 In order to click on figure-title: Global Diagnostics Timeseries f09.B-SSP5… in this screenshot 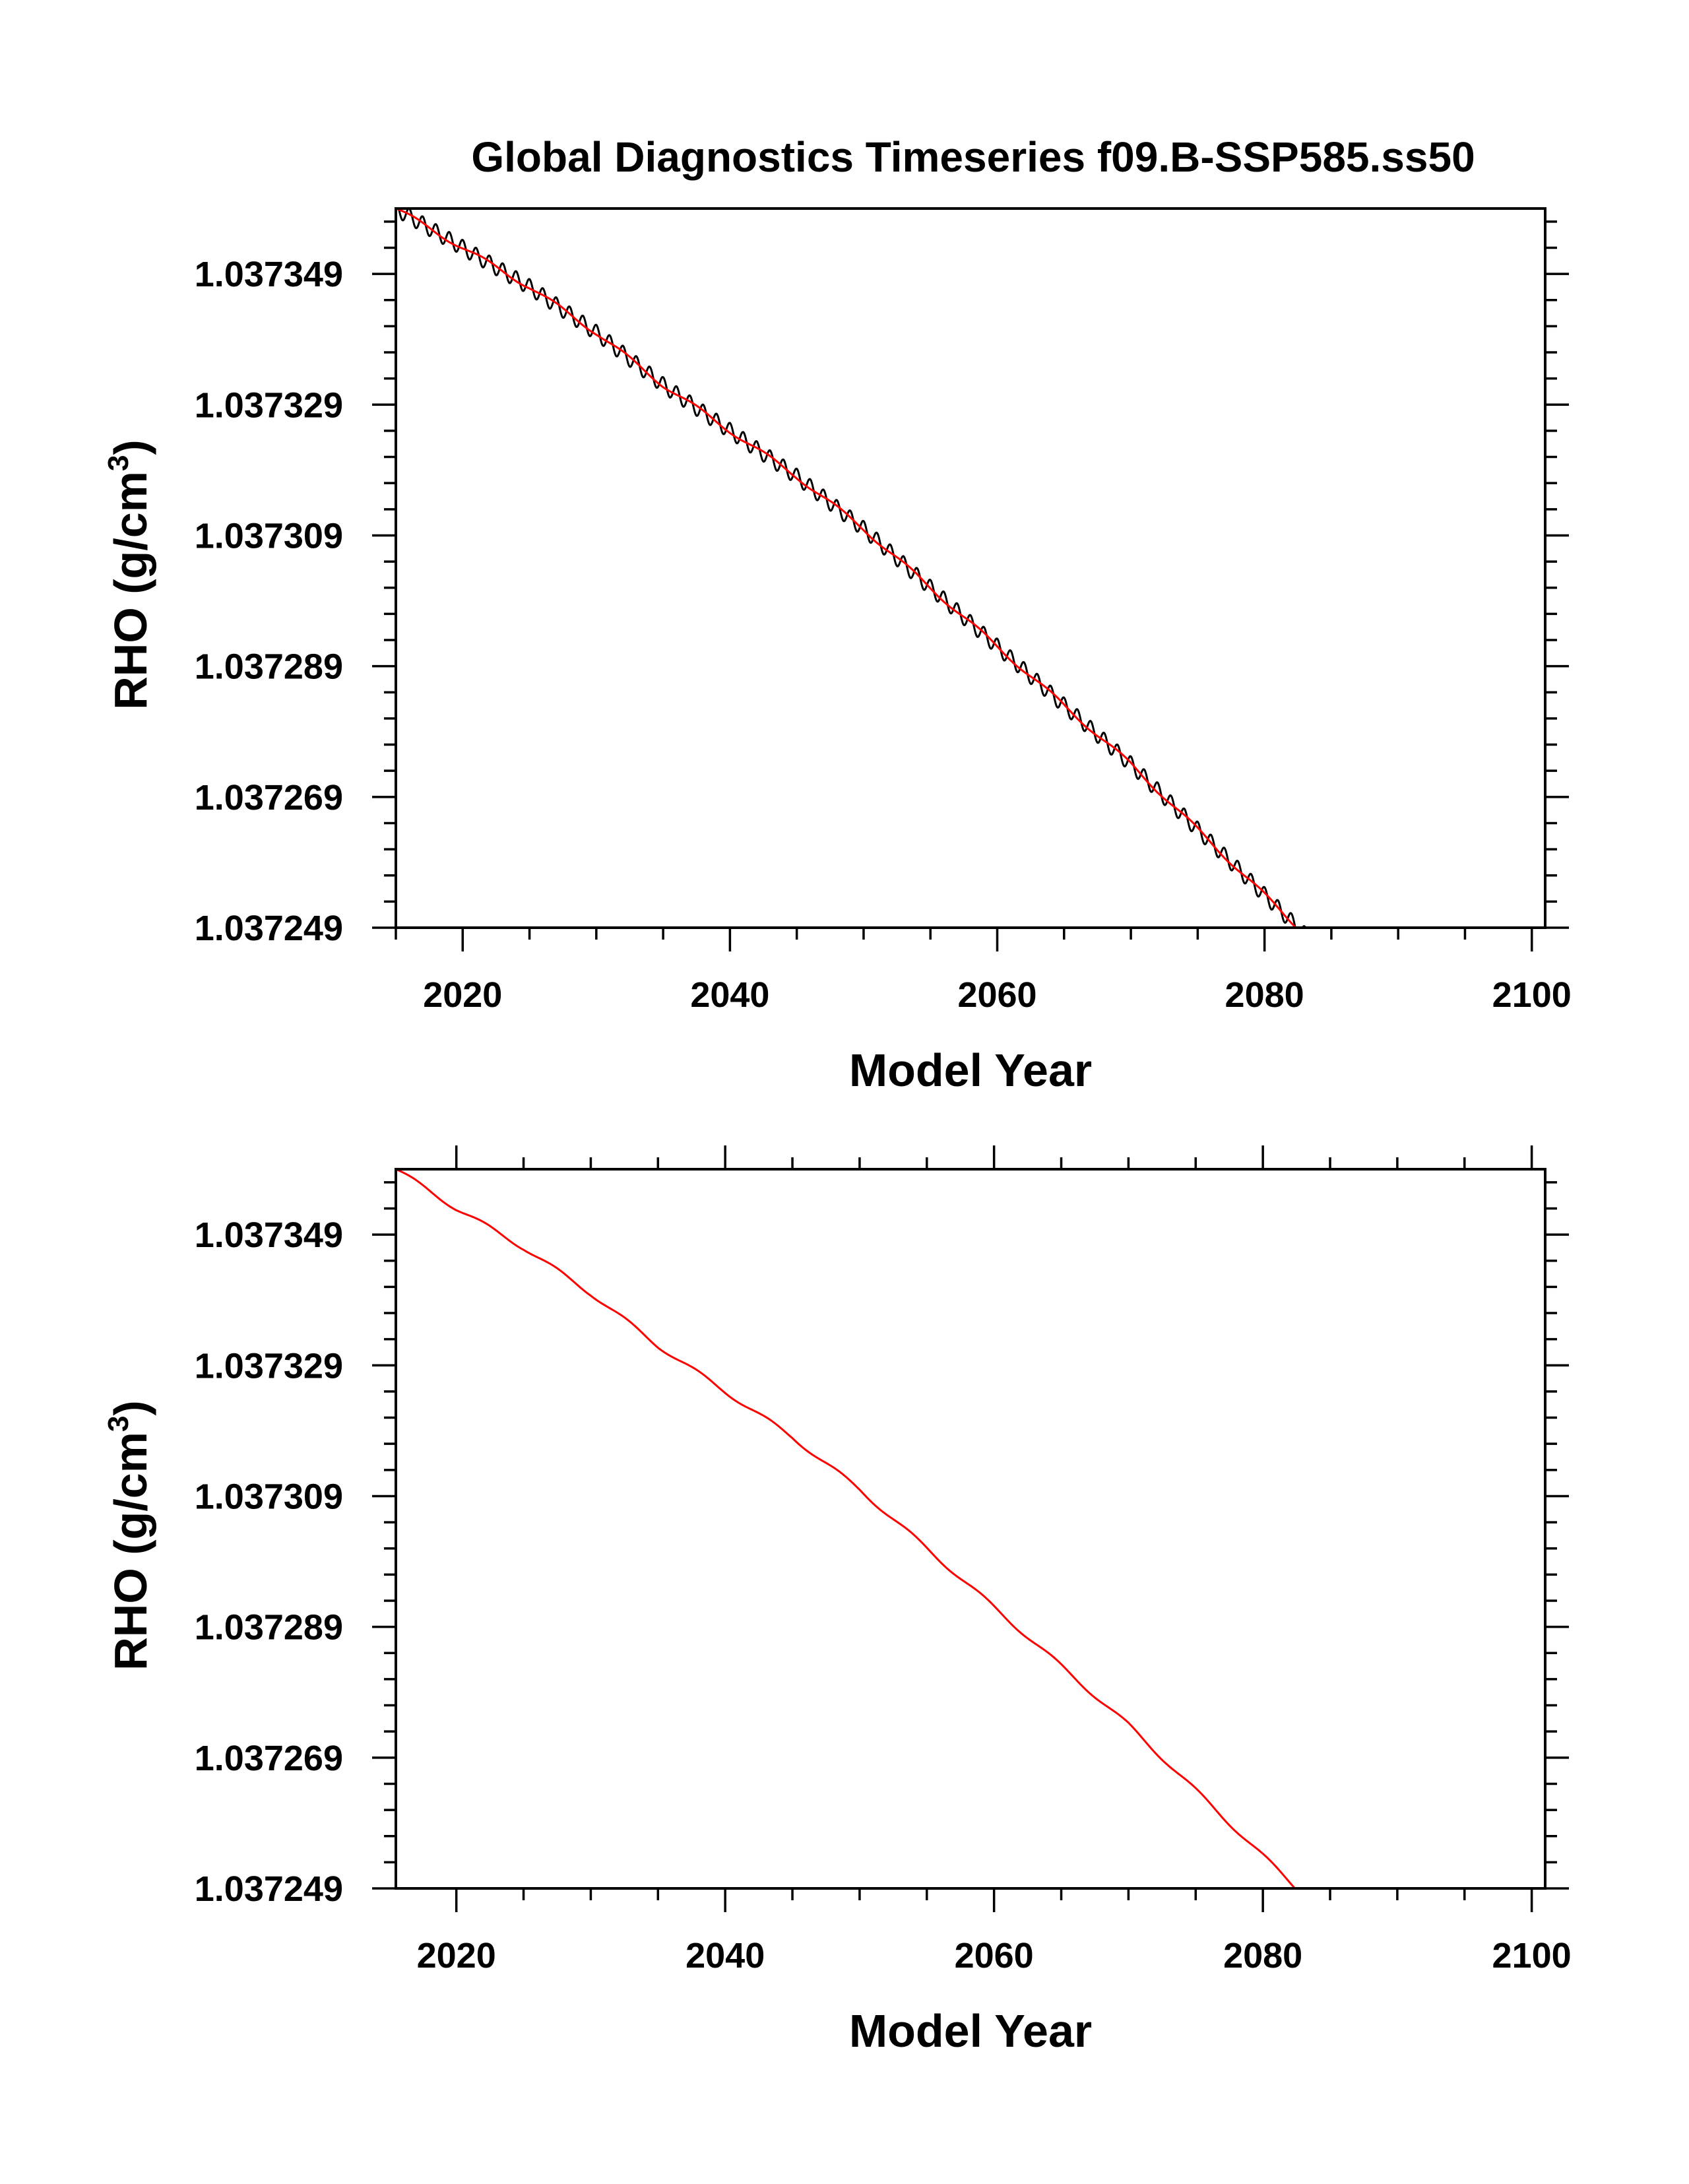, I will do `click(973, 157)`.